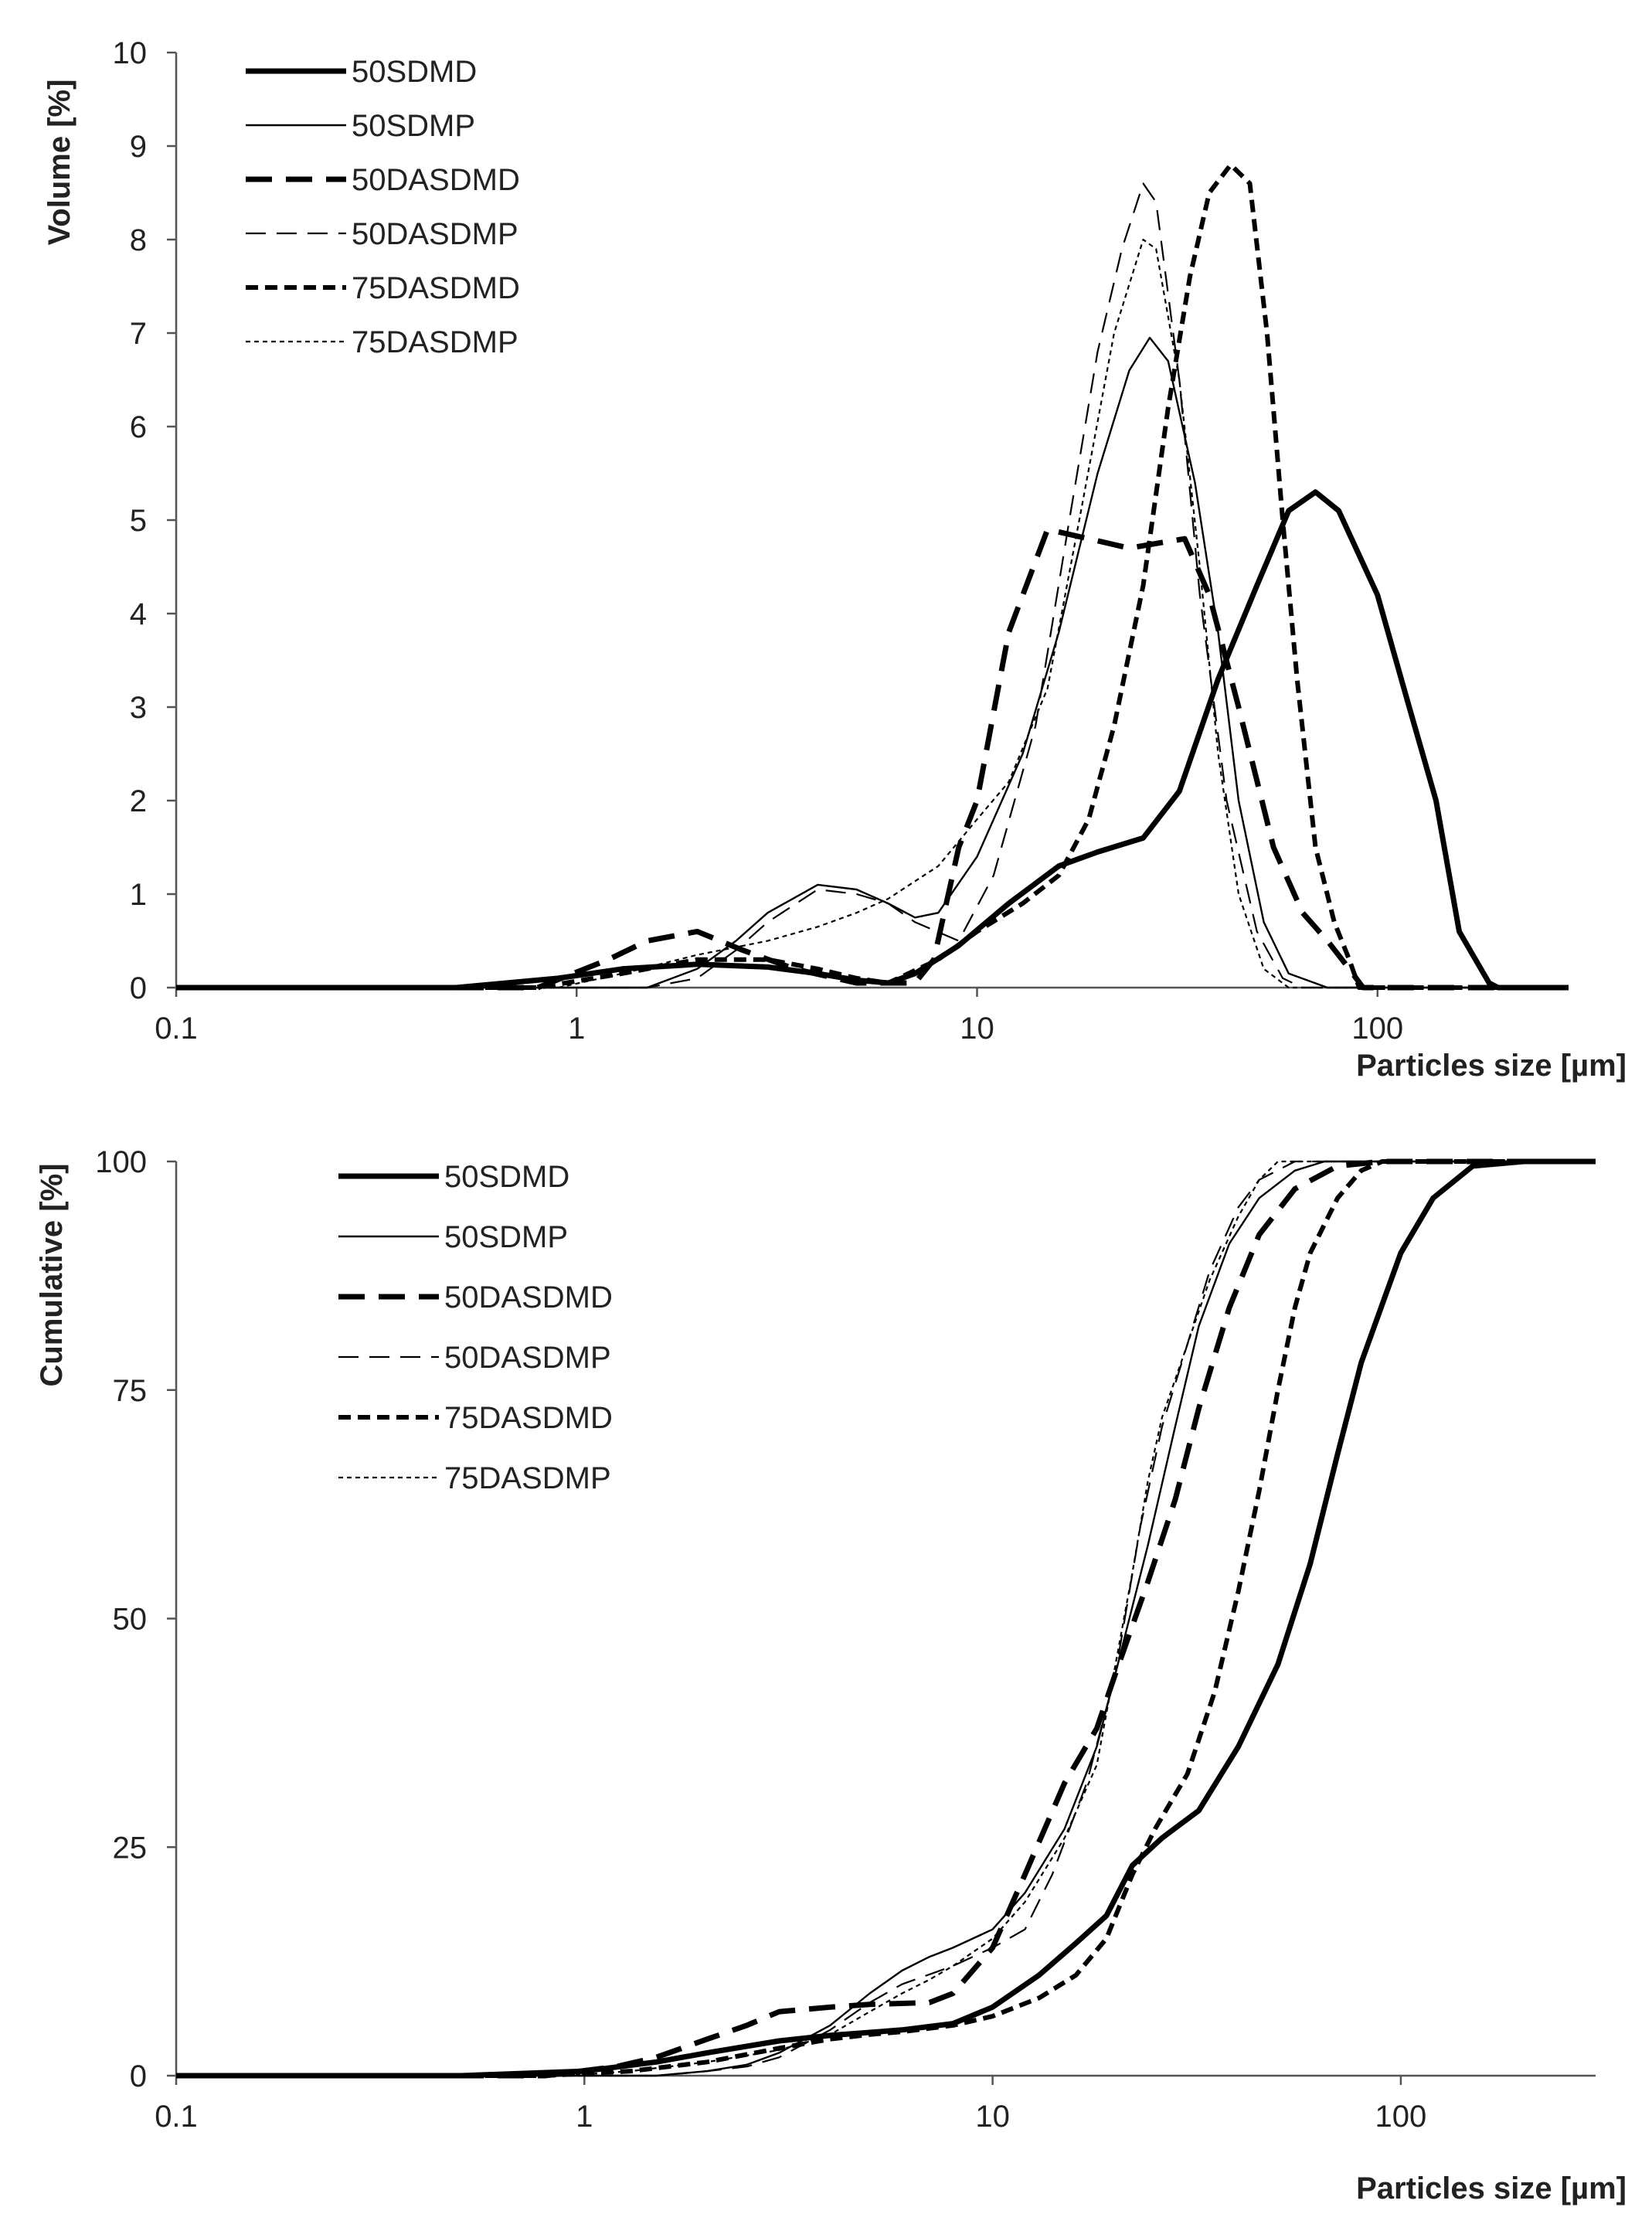  I want to click on volume-x-tick-label-100: 100, so click(1377, 1029).